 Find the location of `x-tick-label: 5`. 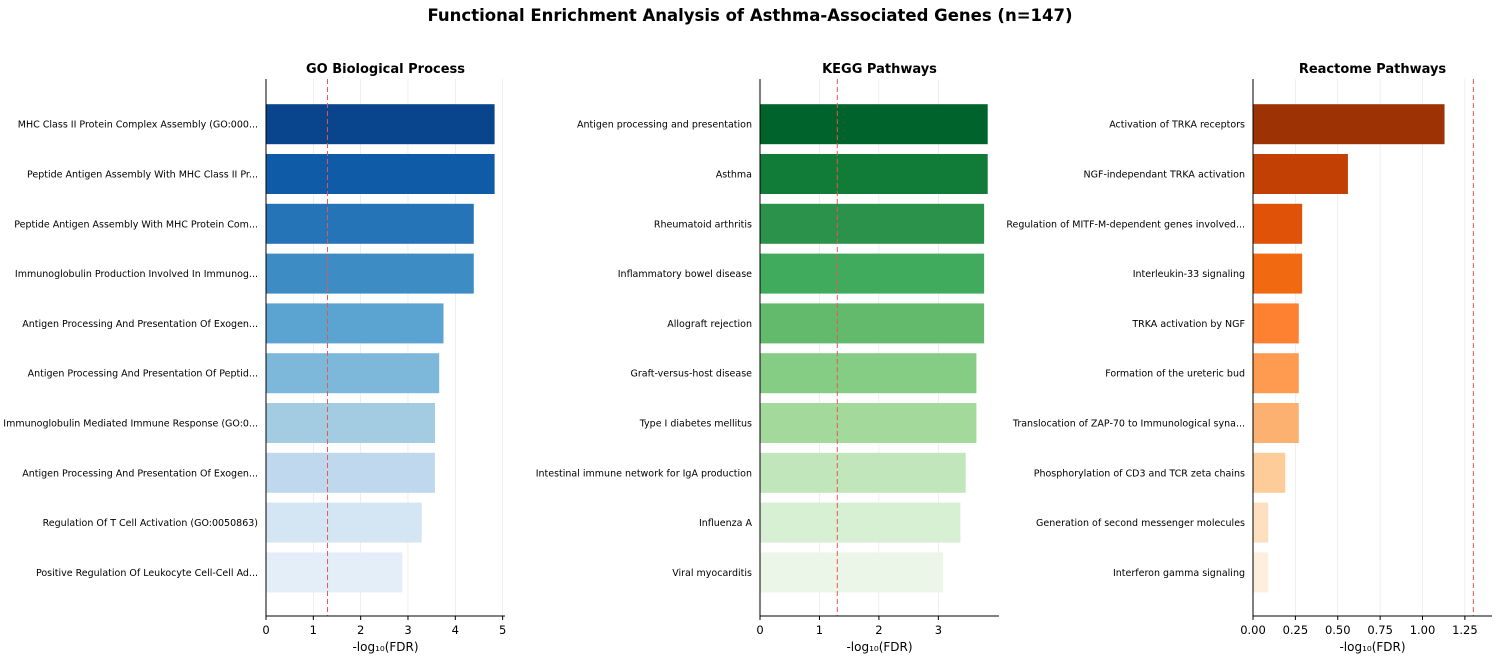

x-tick-label: 5 is located at coordinates (502, 630).